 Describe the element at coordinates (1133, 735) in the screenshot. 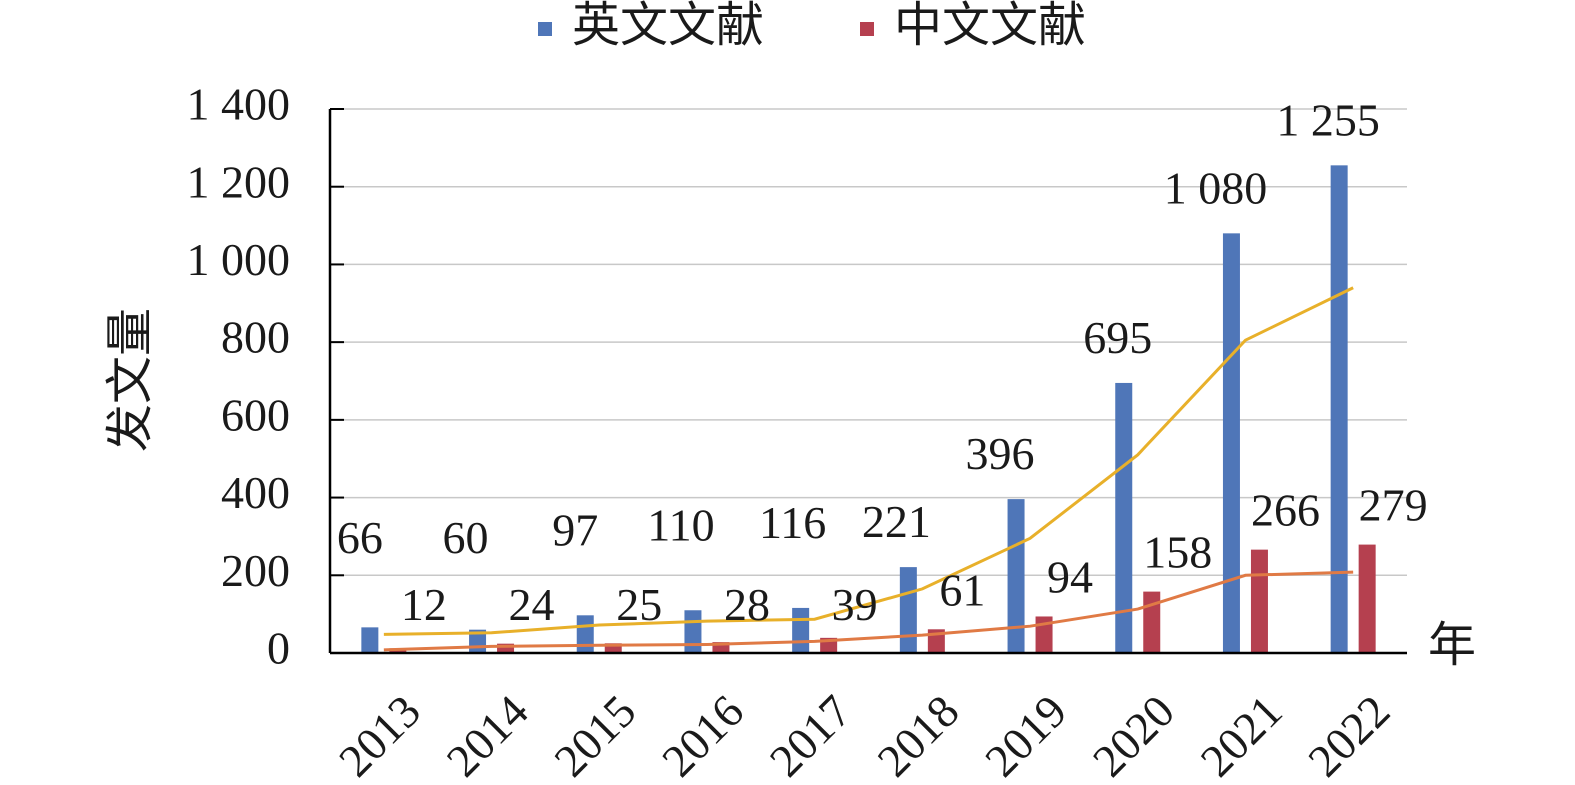

I see `x-tick-label: 2020` at that location.